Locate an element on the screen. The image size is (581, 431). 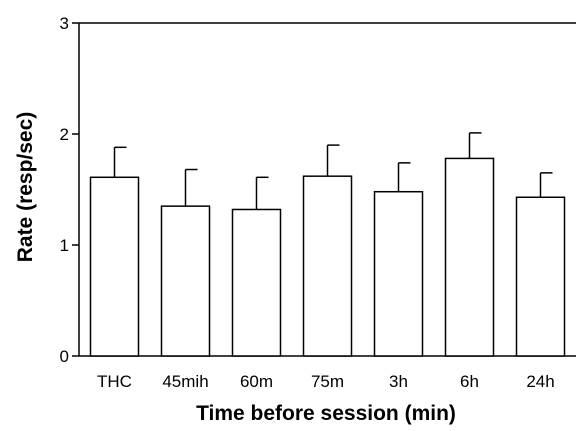
x-tick-label: 60m is located at coordinates (256, 381).